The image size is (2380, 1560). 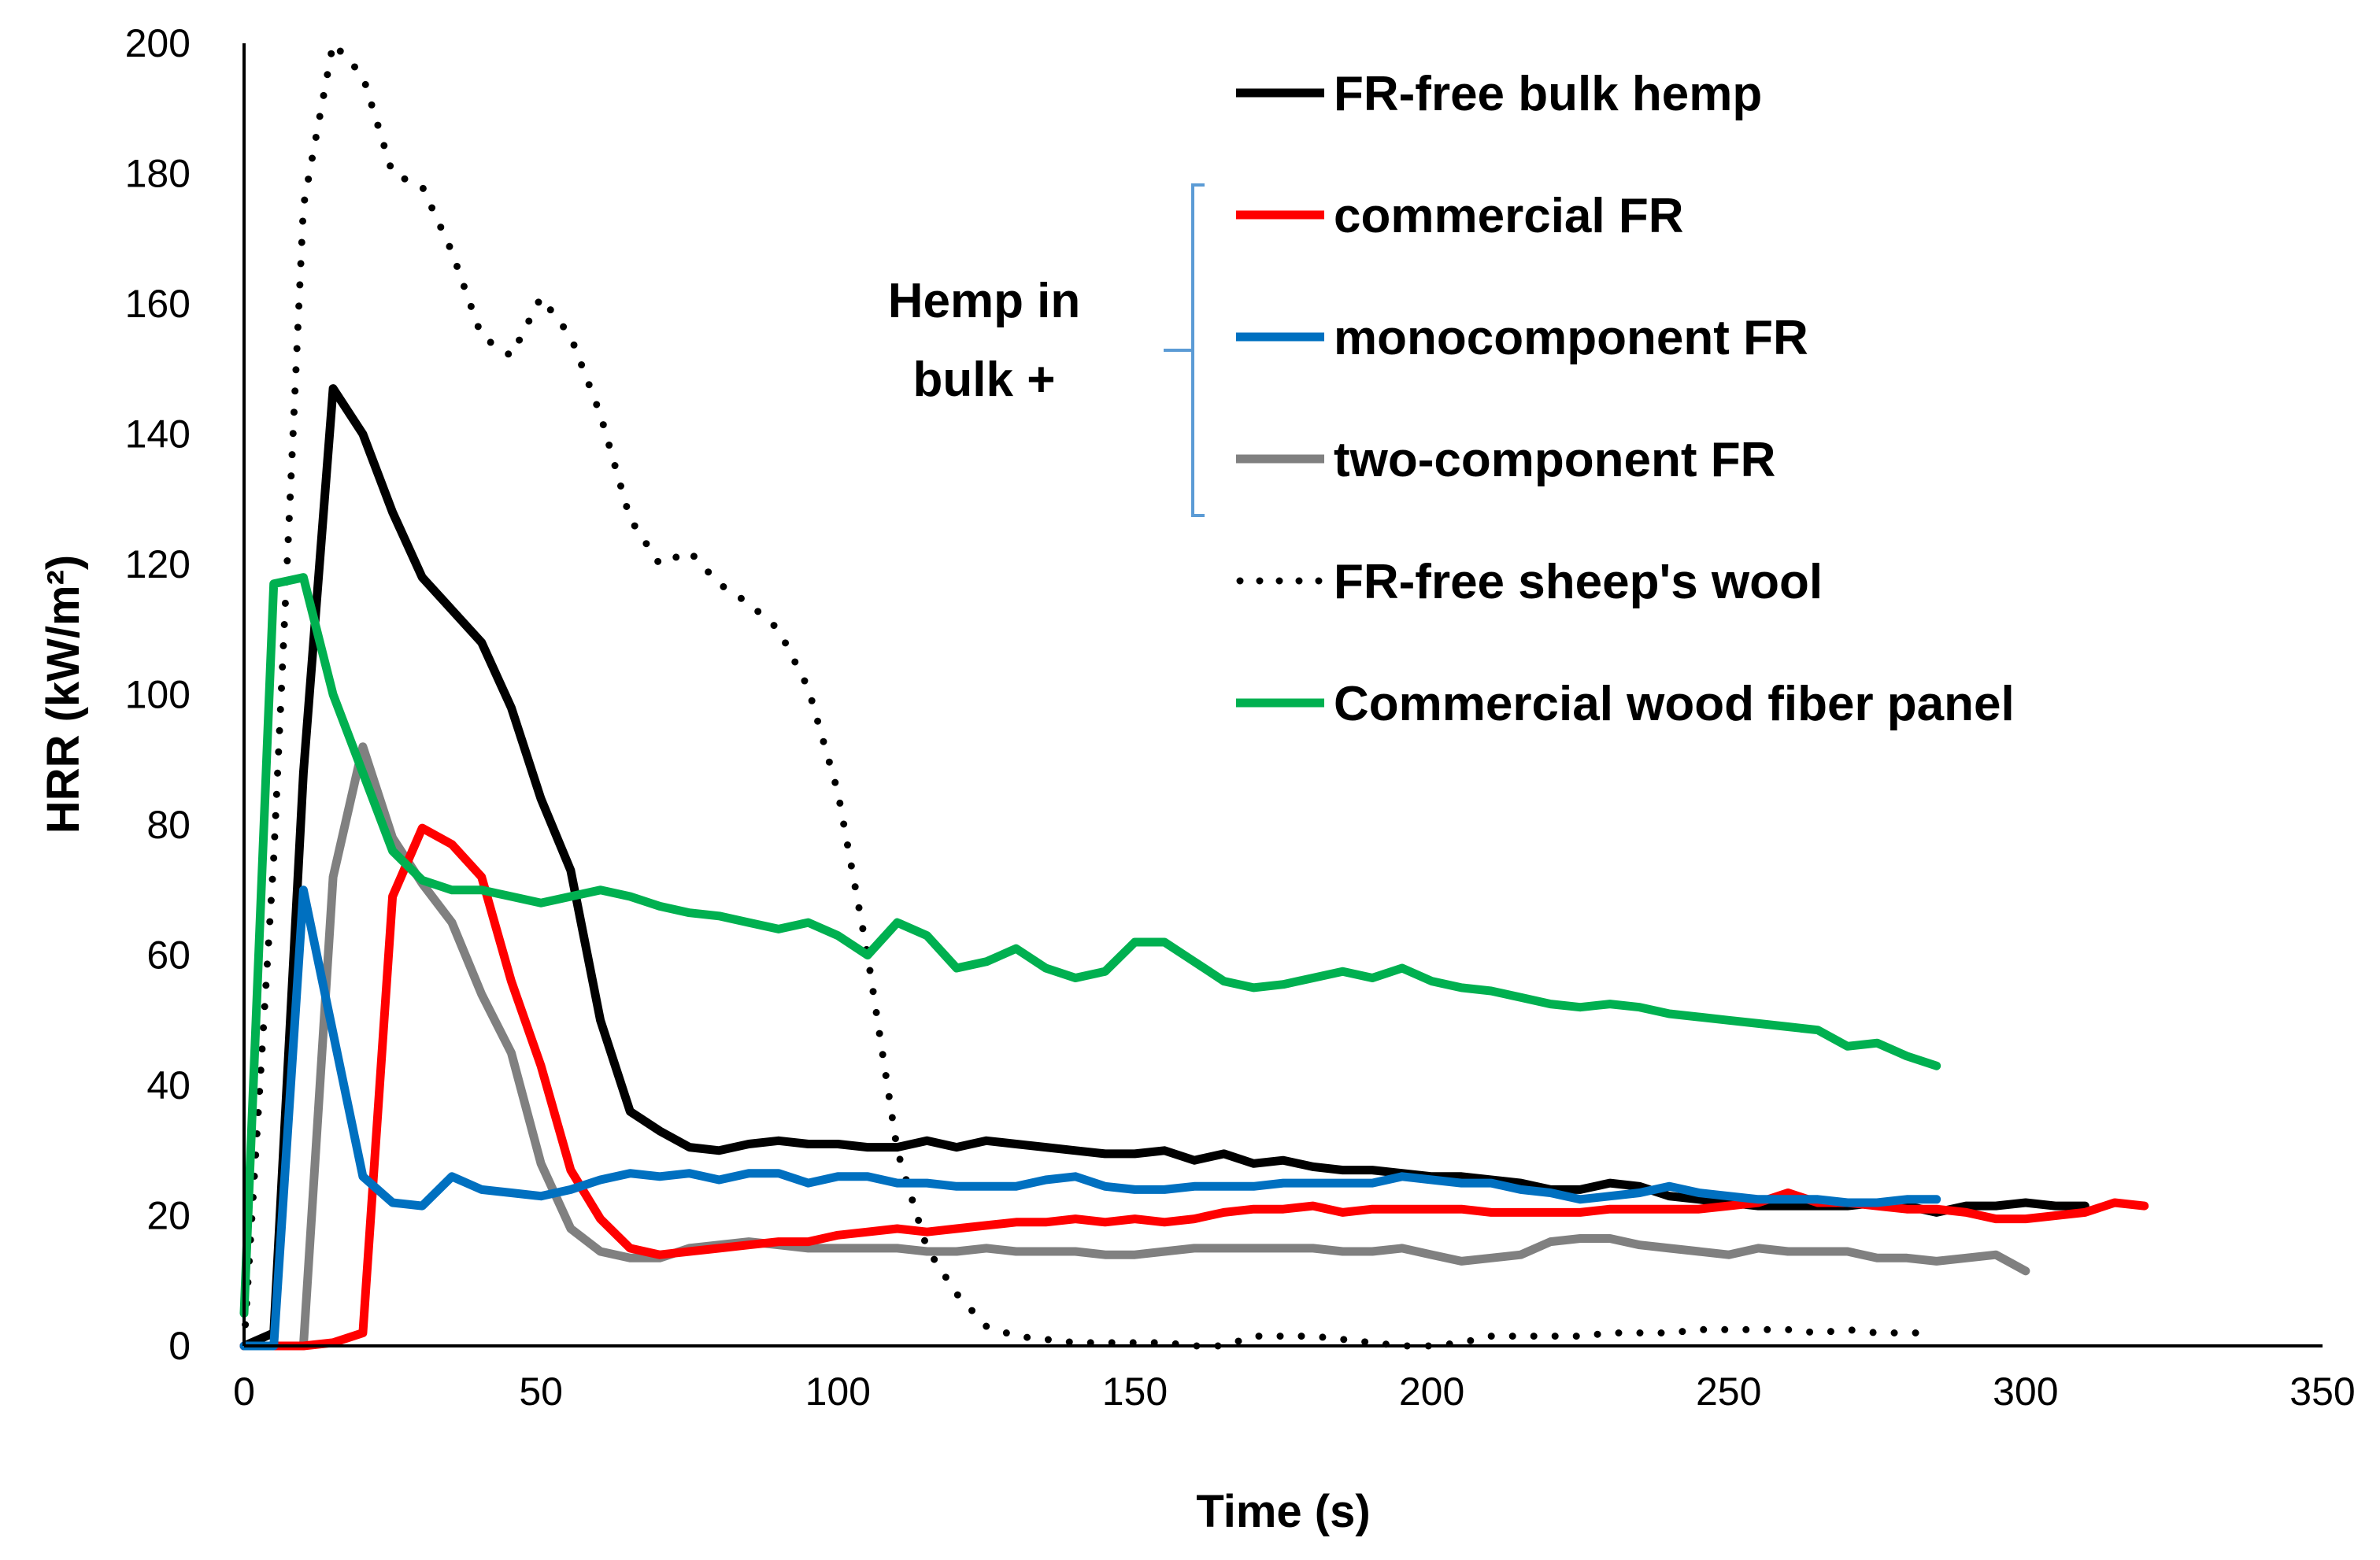 I want to click on y-tick-label: 200, so click(x=158, y=43).